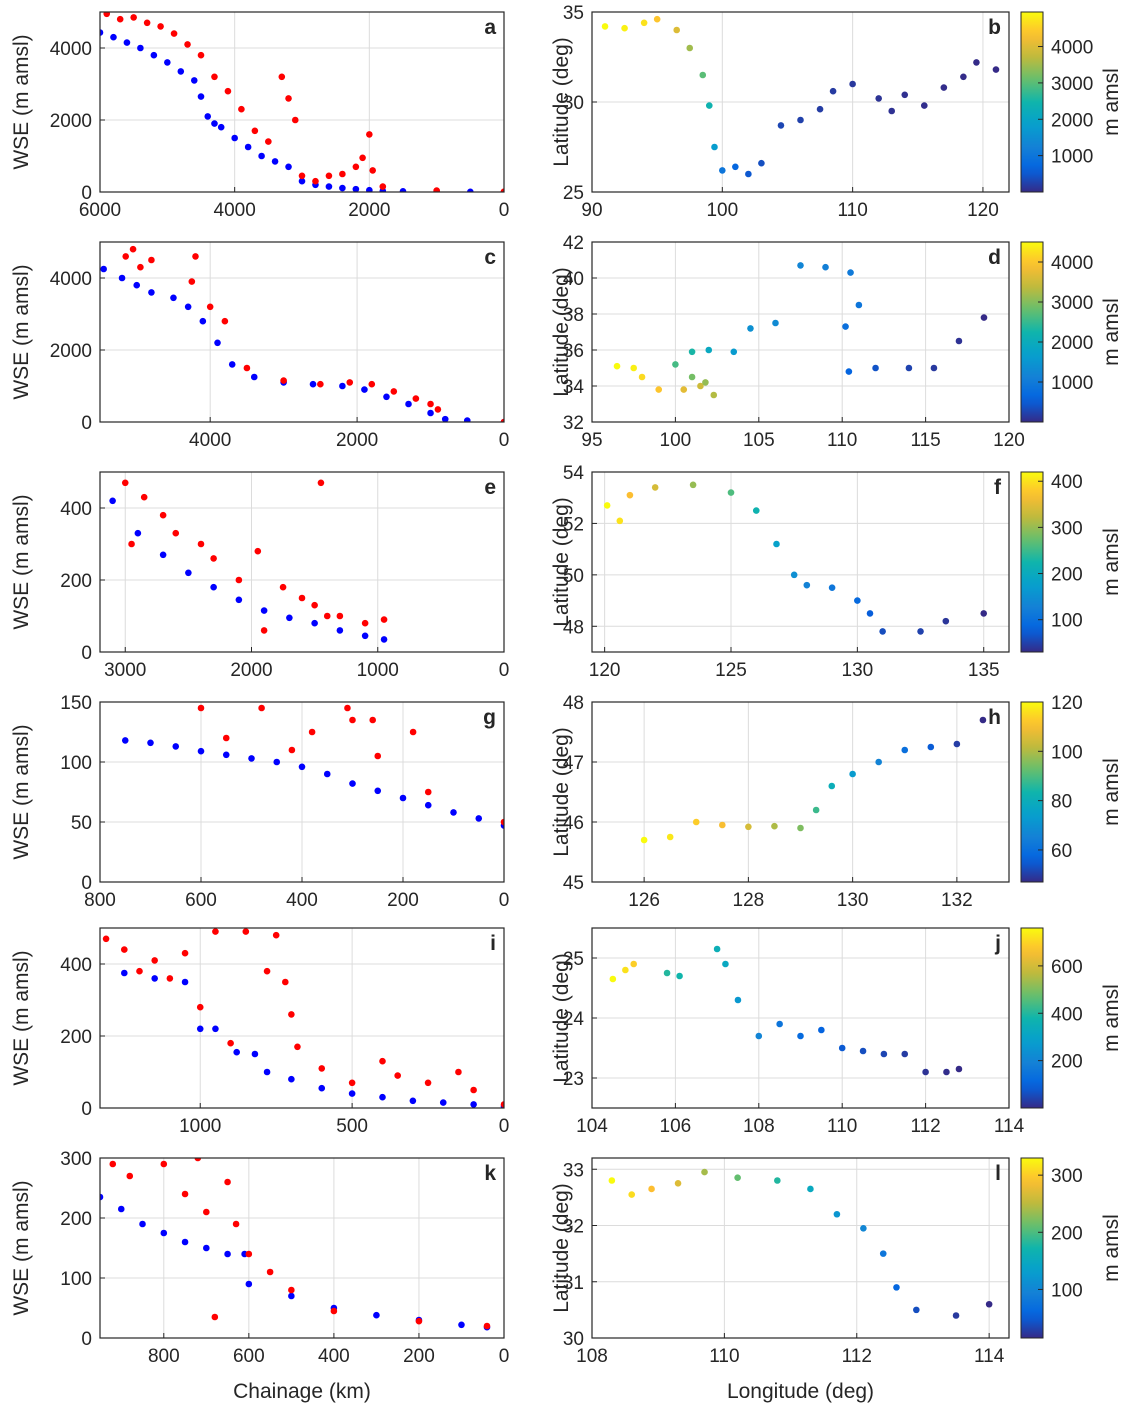  Describe the element at coordinates (1067, 621) in the screenshot. I see `colorbar-tick-label: 100` at that location.